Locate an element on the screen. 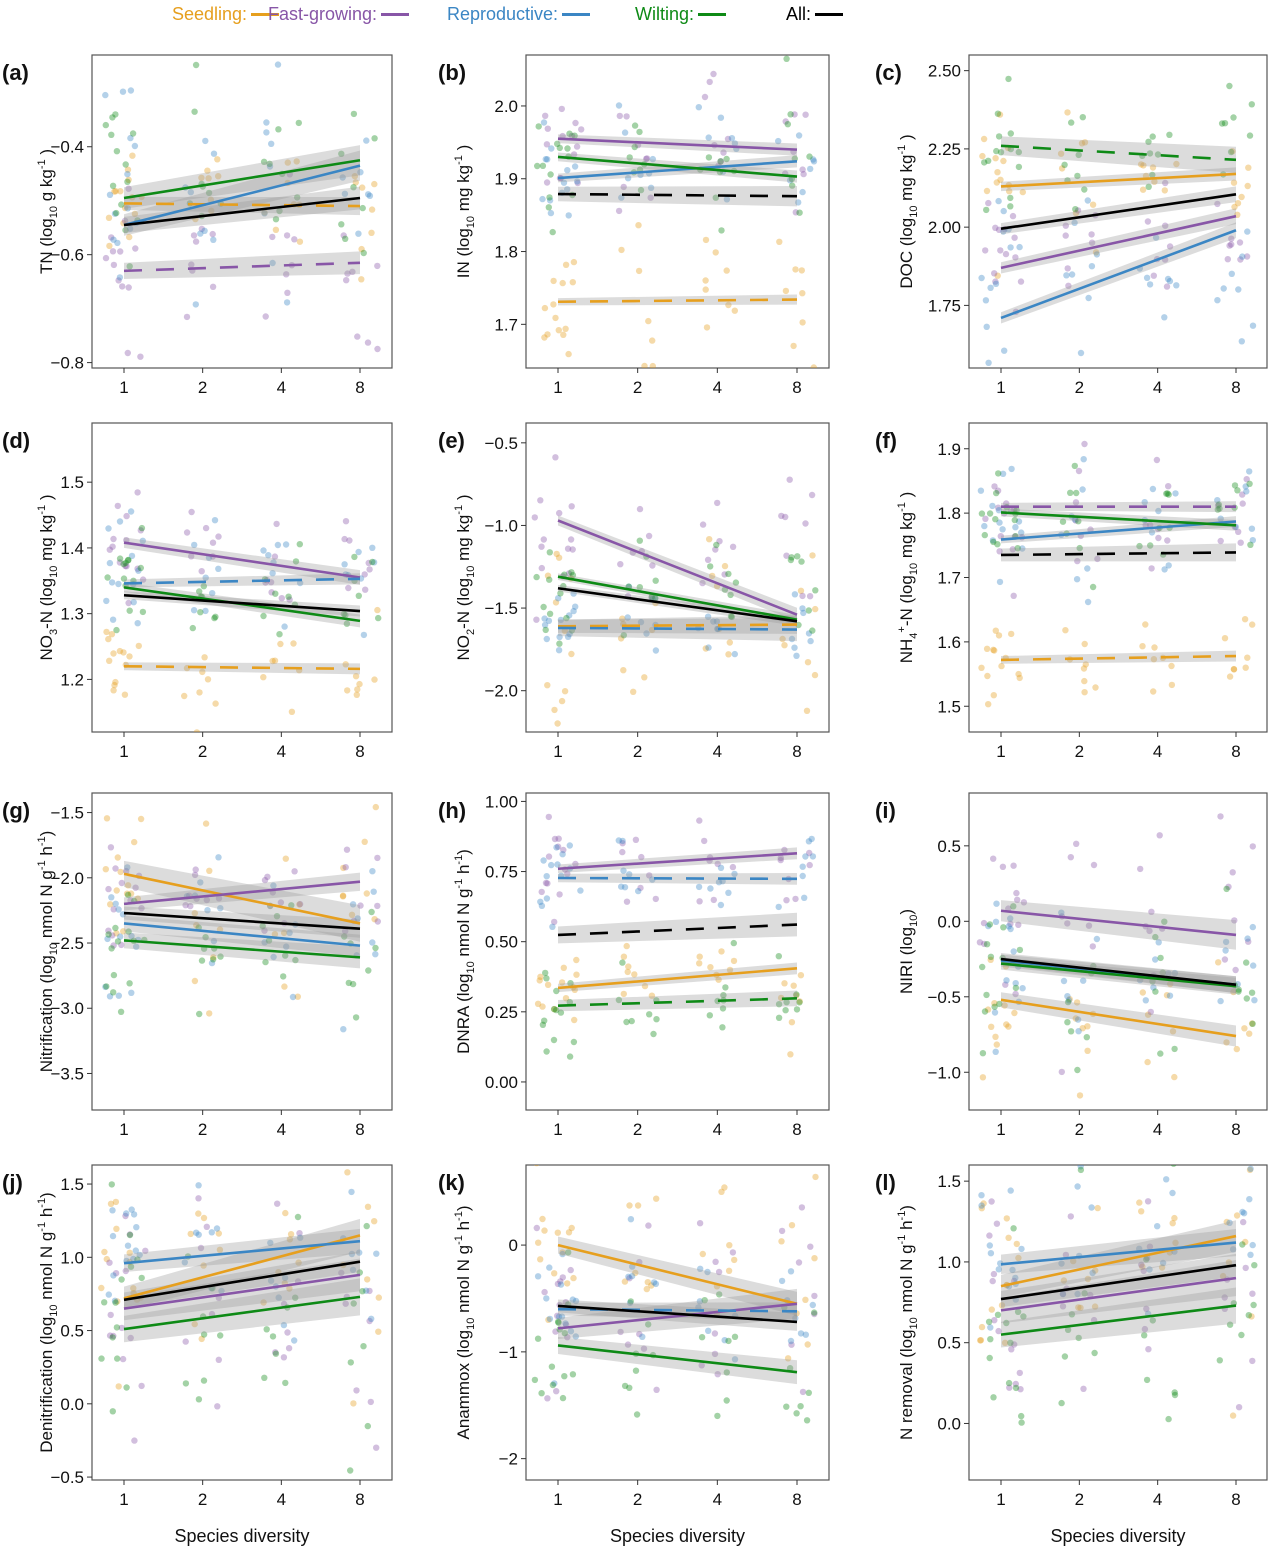 This screenshot has height=1549, width=1269. panel-label: (l) is located at coordinates (885, 1182).